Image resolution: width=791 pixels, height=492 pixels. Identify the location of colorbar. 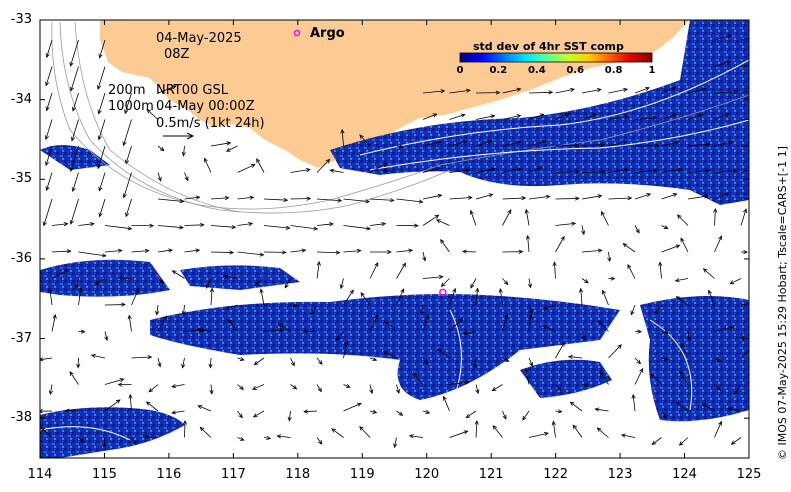
(556, 57).